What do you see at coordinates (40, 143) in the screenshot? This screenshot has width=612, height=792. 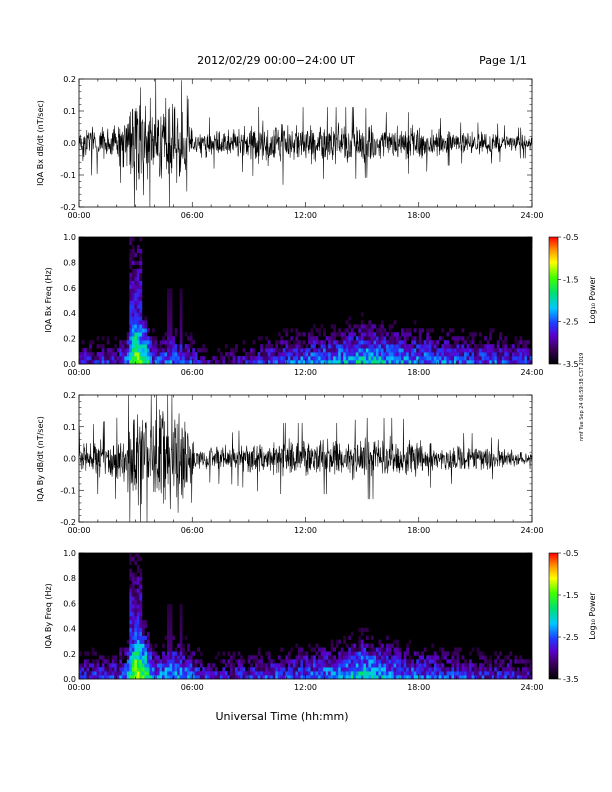 I see `panel-bx-dbdt-ylabel: IQA Bx dB/dt (nT/sec)` at bounding box center [40, 143].